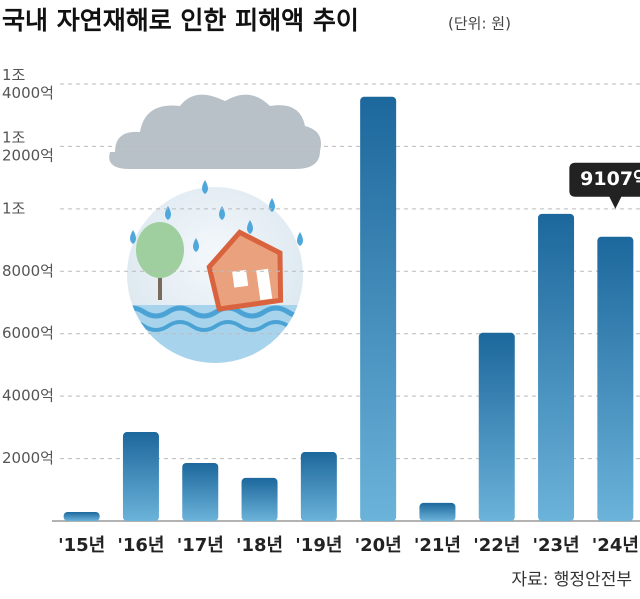  Describe the element at coordinates (615, 545) in the screenshot. I see `x-tick-label: '24년` at that location.